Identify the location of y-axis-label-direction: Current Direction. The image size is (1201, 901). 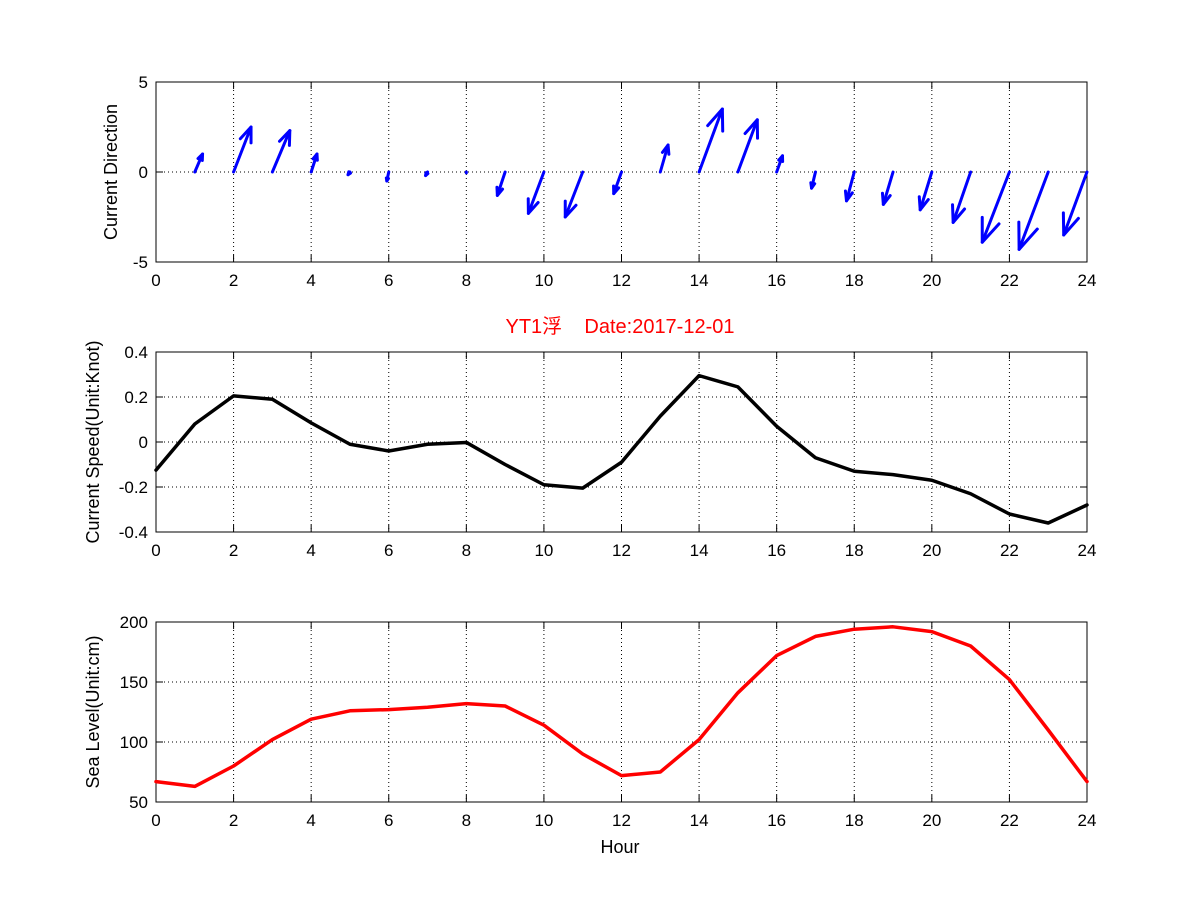
(111, 172).